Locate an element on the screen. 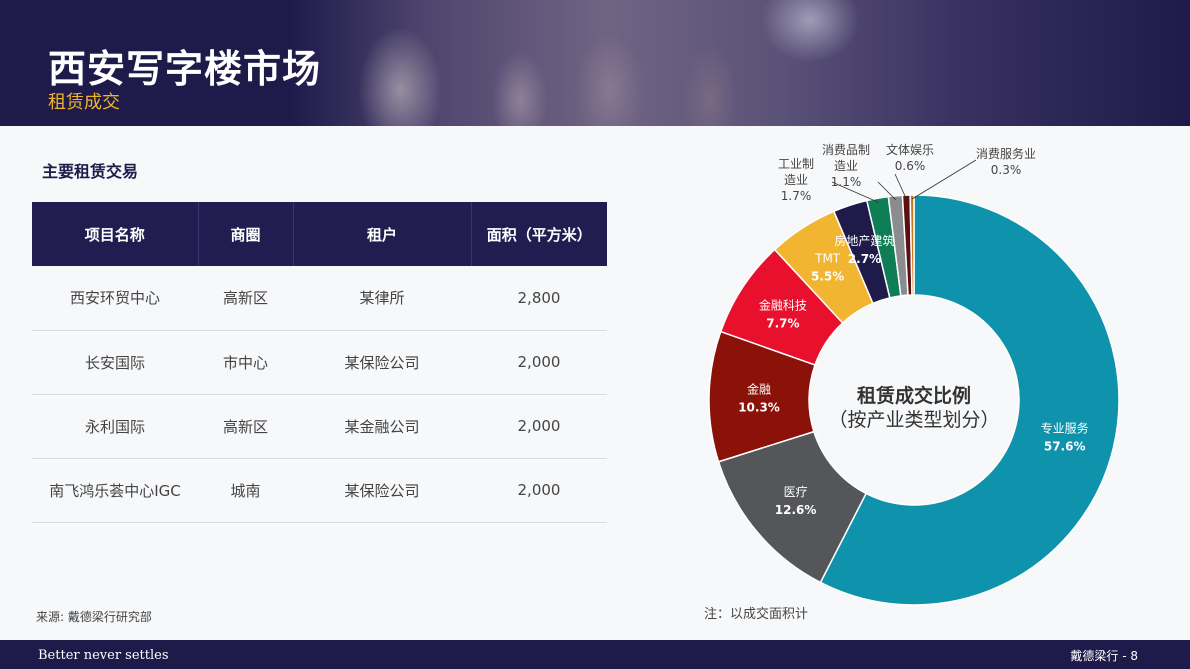  slice-value-4: 5.5% is located at coordinates (827, 277).